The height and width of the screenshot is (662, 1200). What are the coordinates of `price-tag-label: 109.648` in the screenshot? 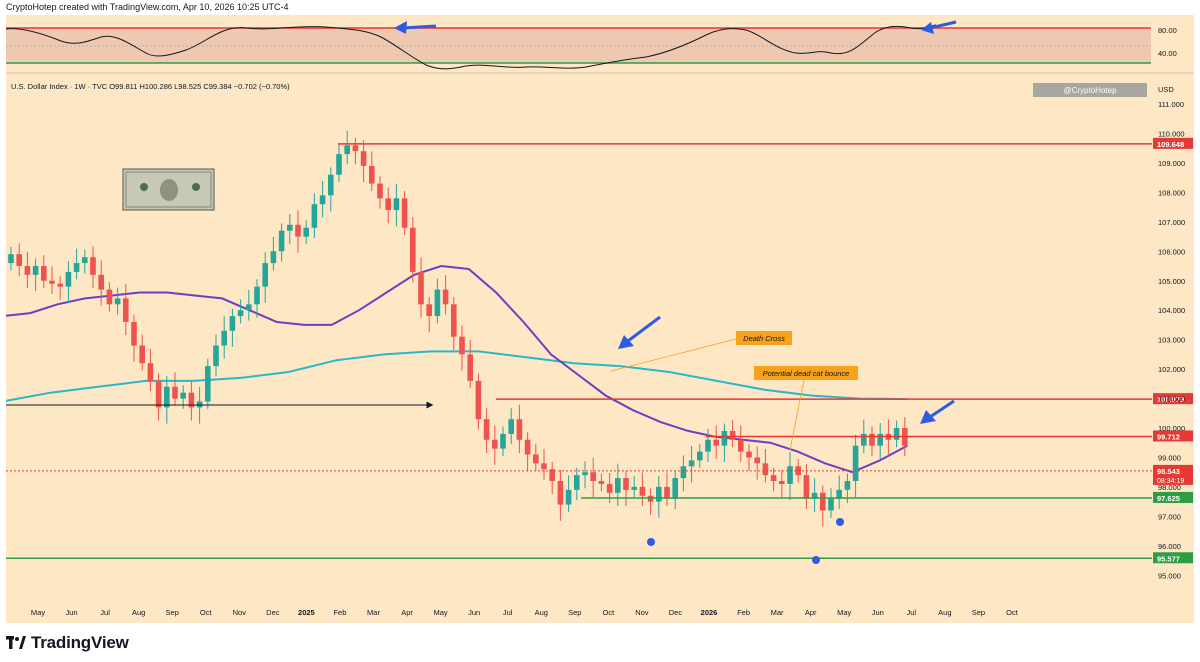 It's located at (1170, 144).